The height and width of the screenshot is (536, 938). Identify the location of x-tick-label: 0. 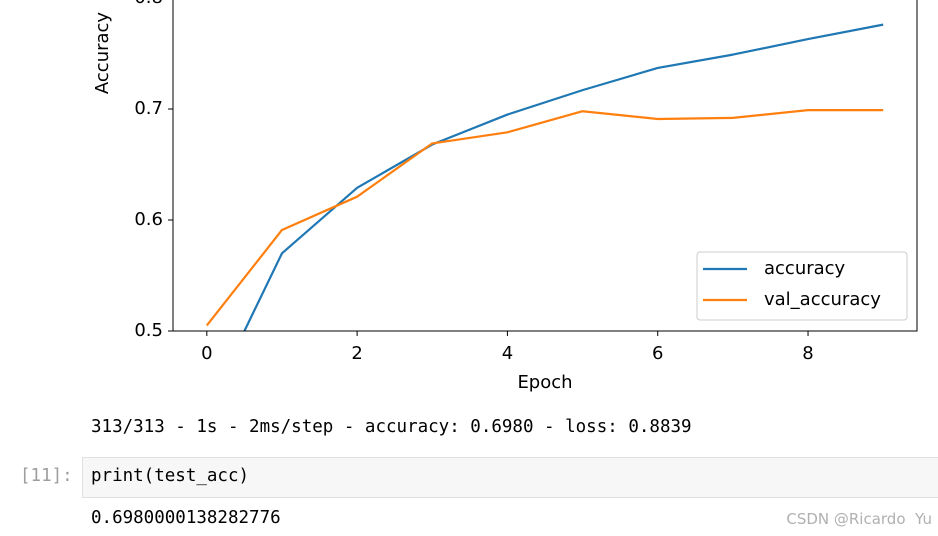
(206, 353).